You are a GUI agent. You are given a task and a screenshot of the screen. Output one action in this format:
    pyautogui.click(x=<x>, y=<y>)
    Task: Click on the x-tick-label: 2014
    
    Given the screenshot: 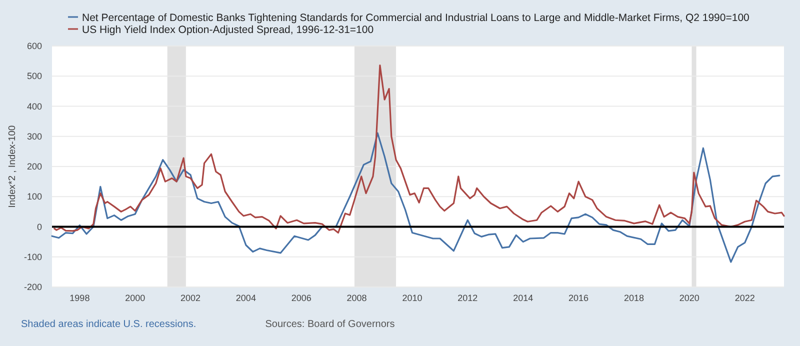 What is the action you would take?
    pyautogui.click(x=523, y=298)
    